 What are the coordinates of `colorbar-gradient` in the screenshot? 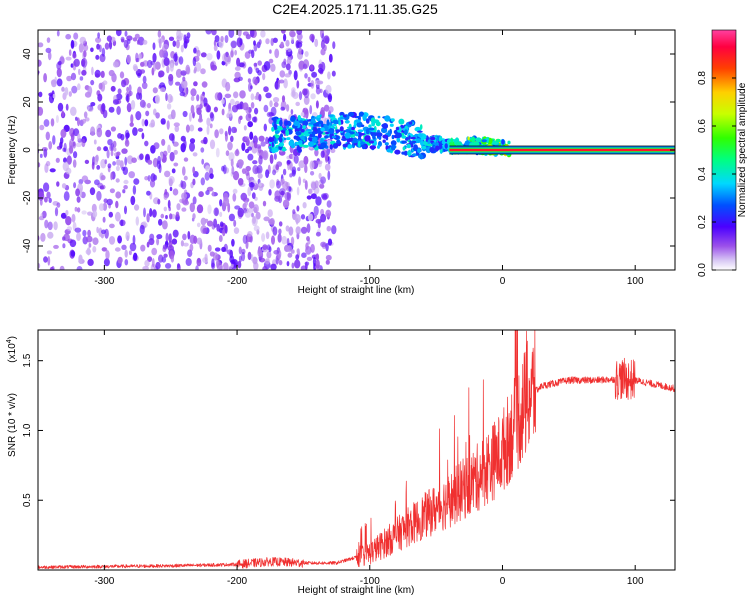 It's located at (724, 150).